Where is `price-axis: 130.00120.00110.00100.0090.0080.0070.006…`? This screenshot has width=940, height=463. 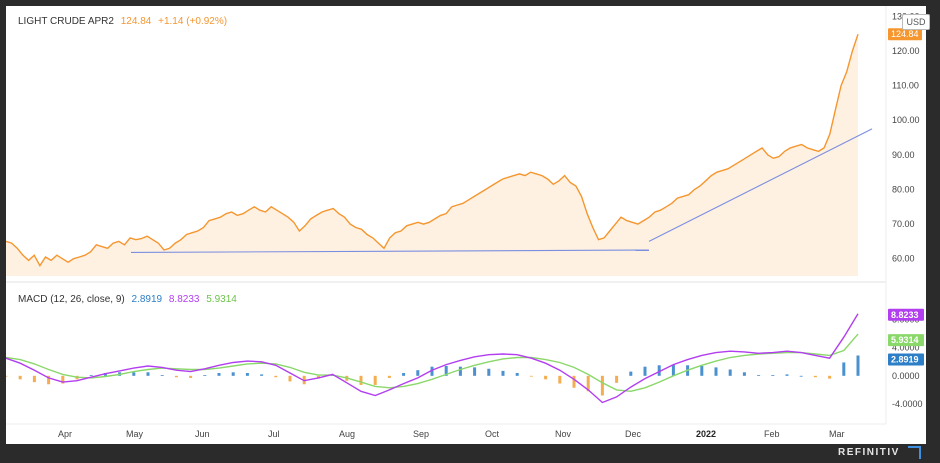
price-axis: 130.00120.00110.00100.0090.0080.0070.006… is located at coordinates (905, 137).